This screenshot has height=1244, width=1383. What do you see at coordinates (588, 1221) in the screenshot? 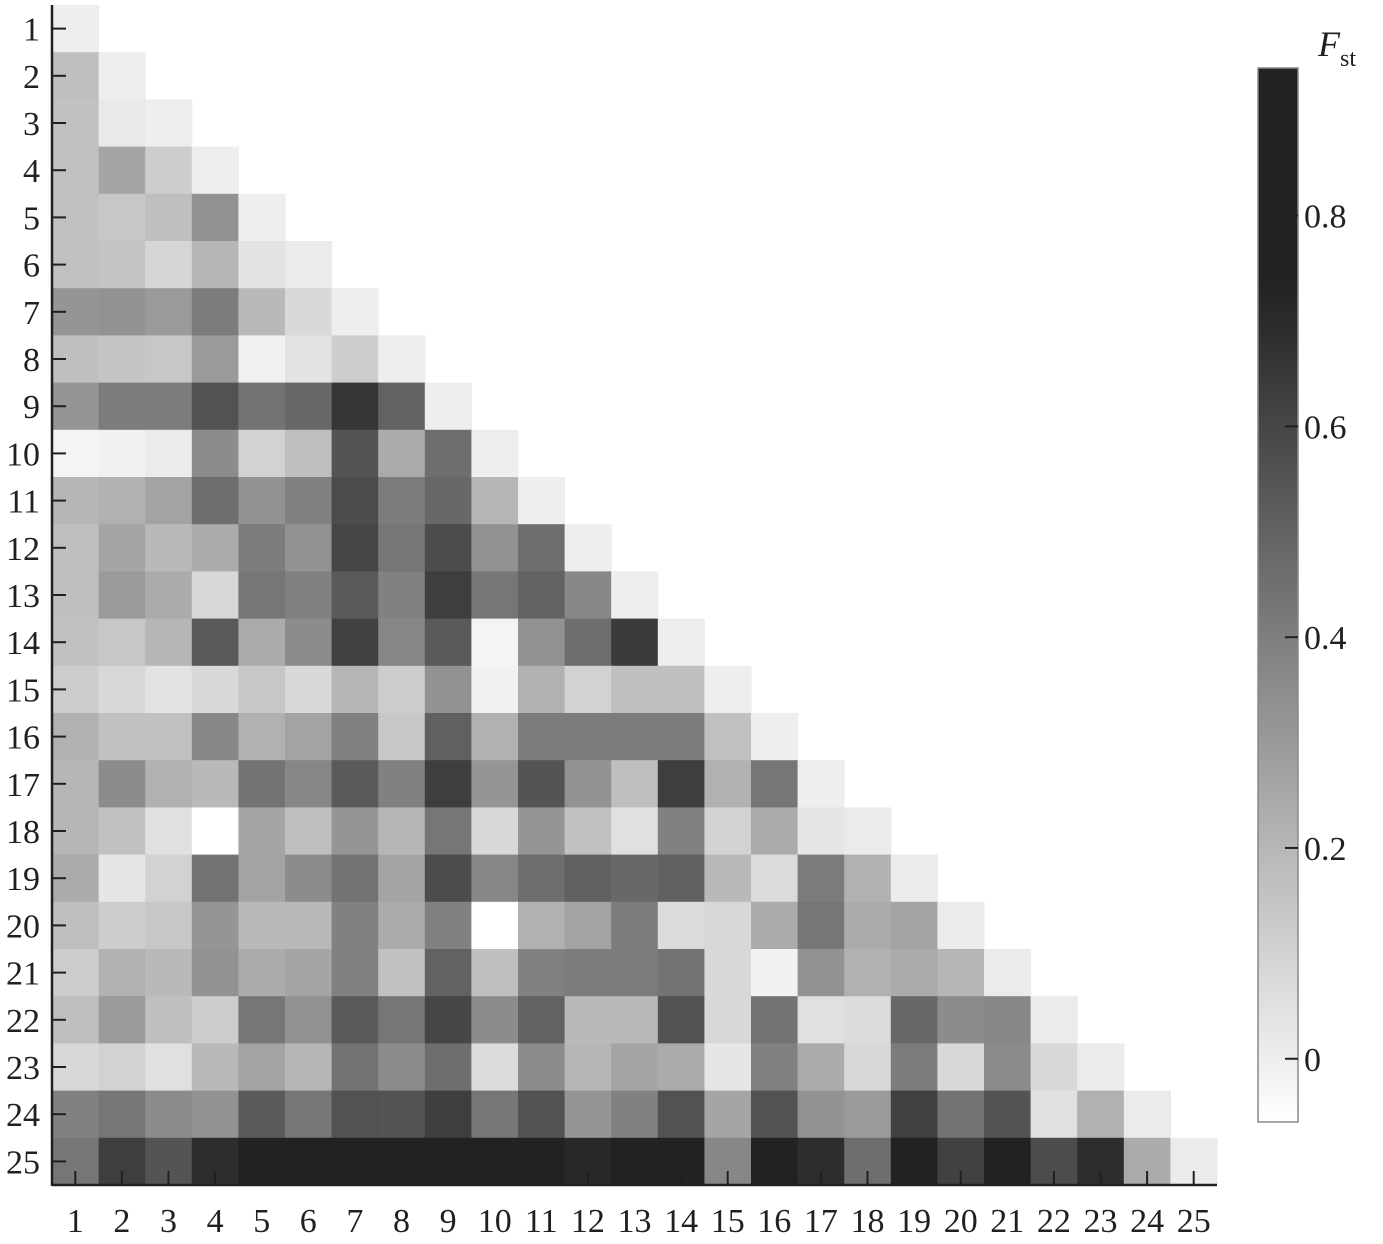
I see `x-tick-label: 12` at bounding box center [588, 1221].